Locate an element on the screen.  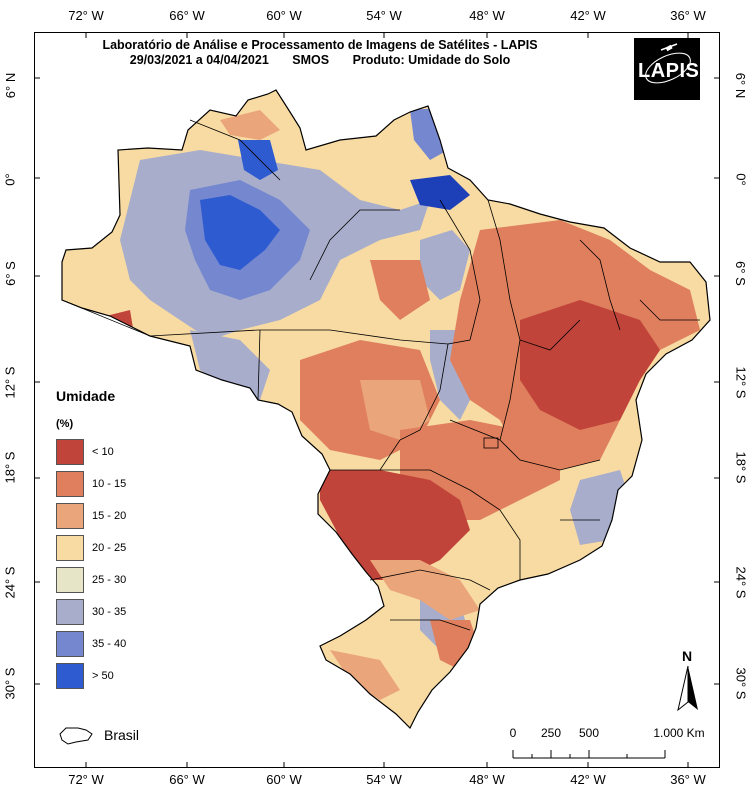
lon-tick-top-4: 54° W is located at coordinates (384, 15).